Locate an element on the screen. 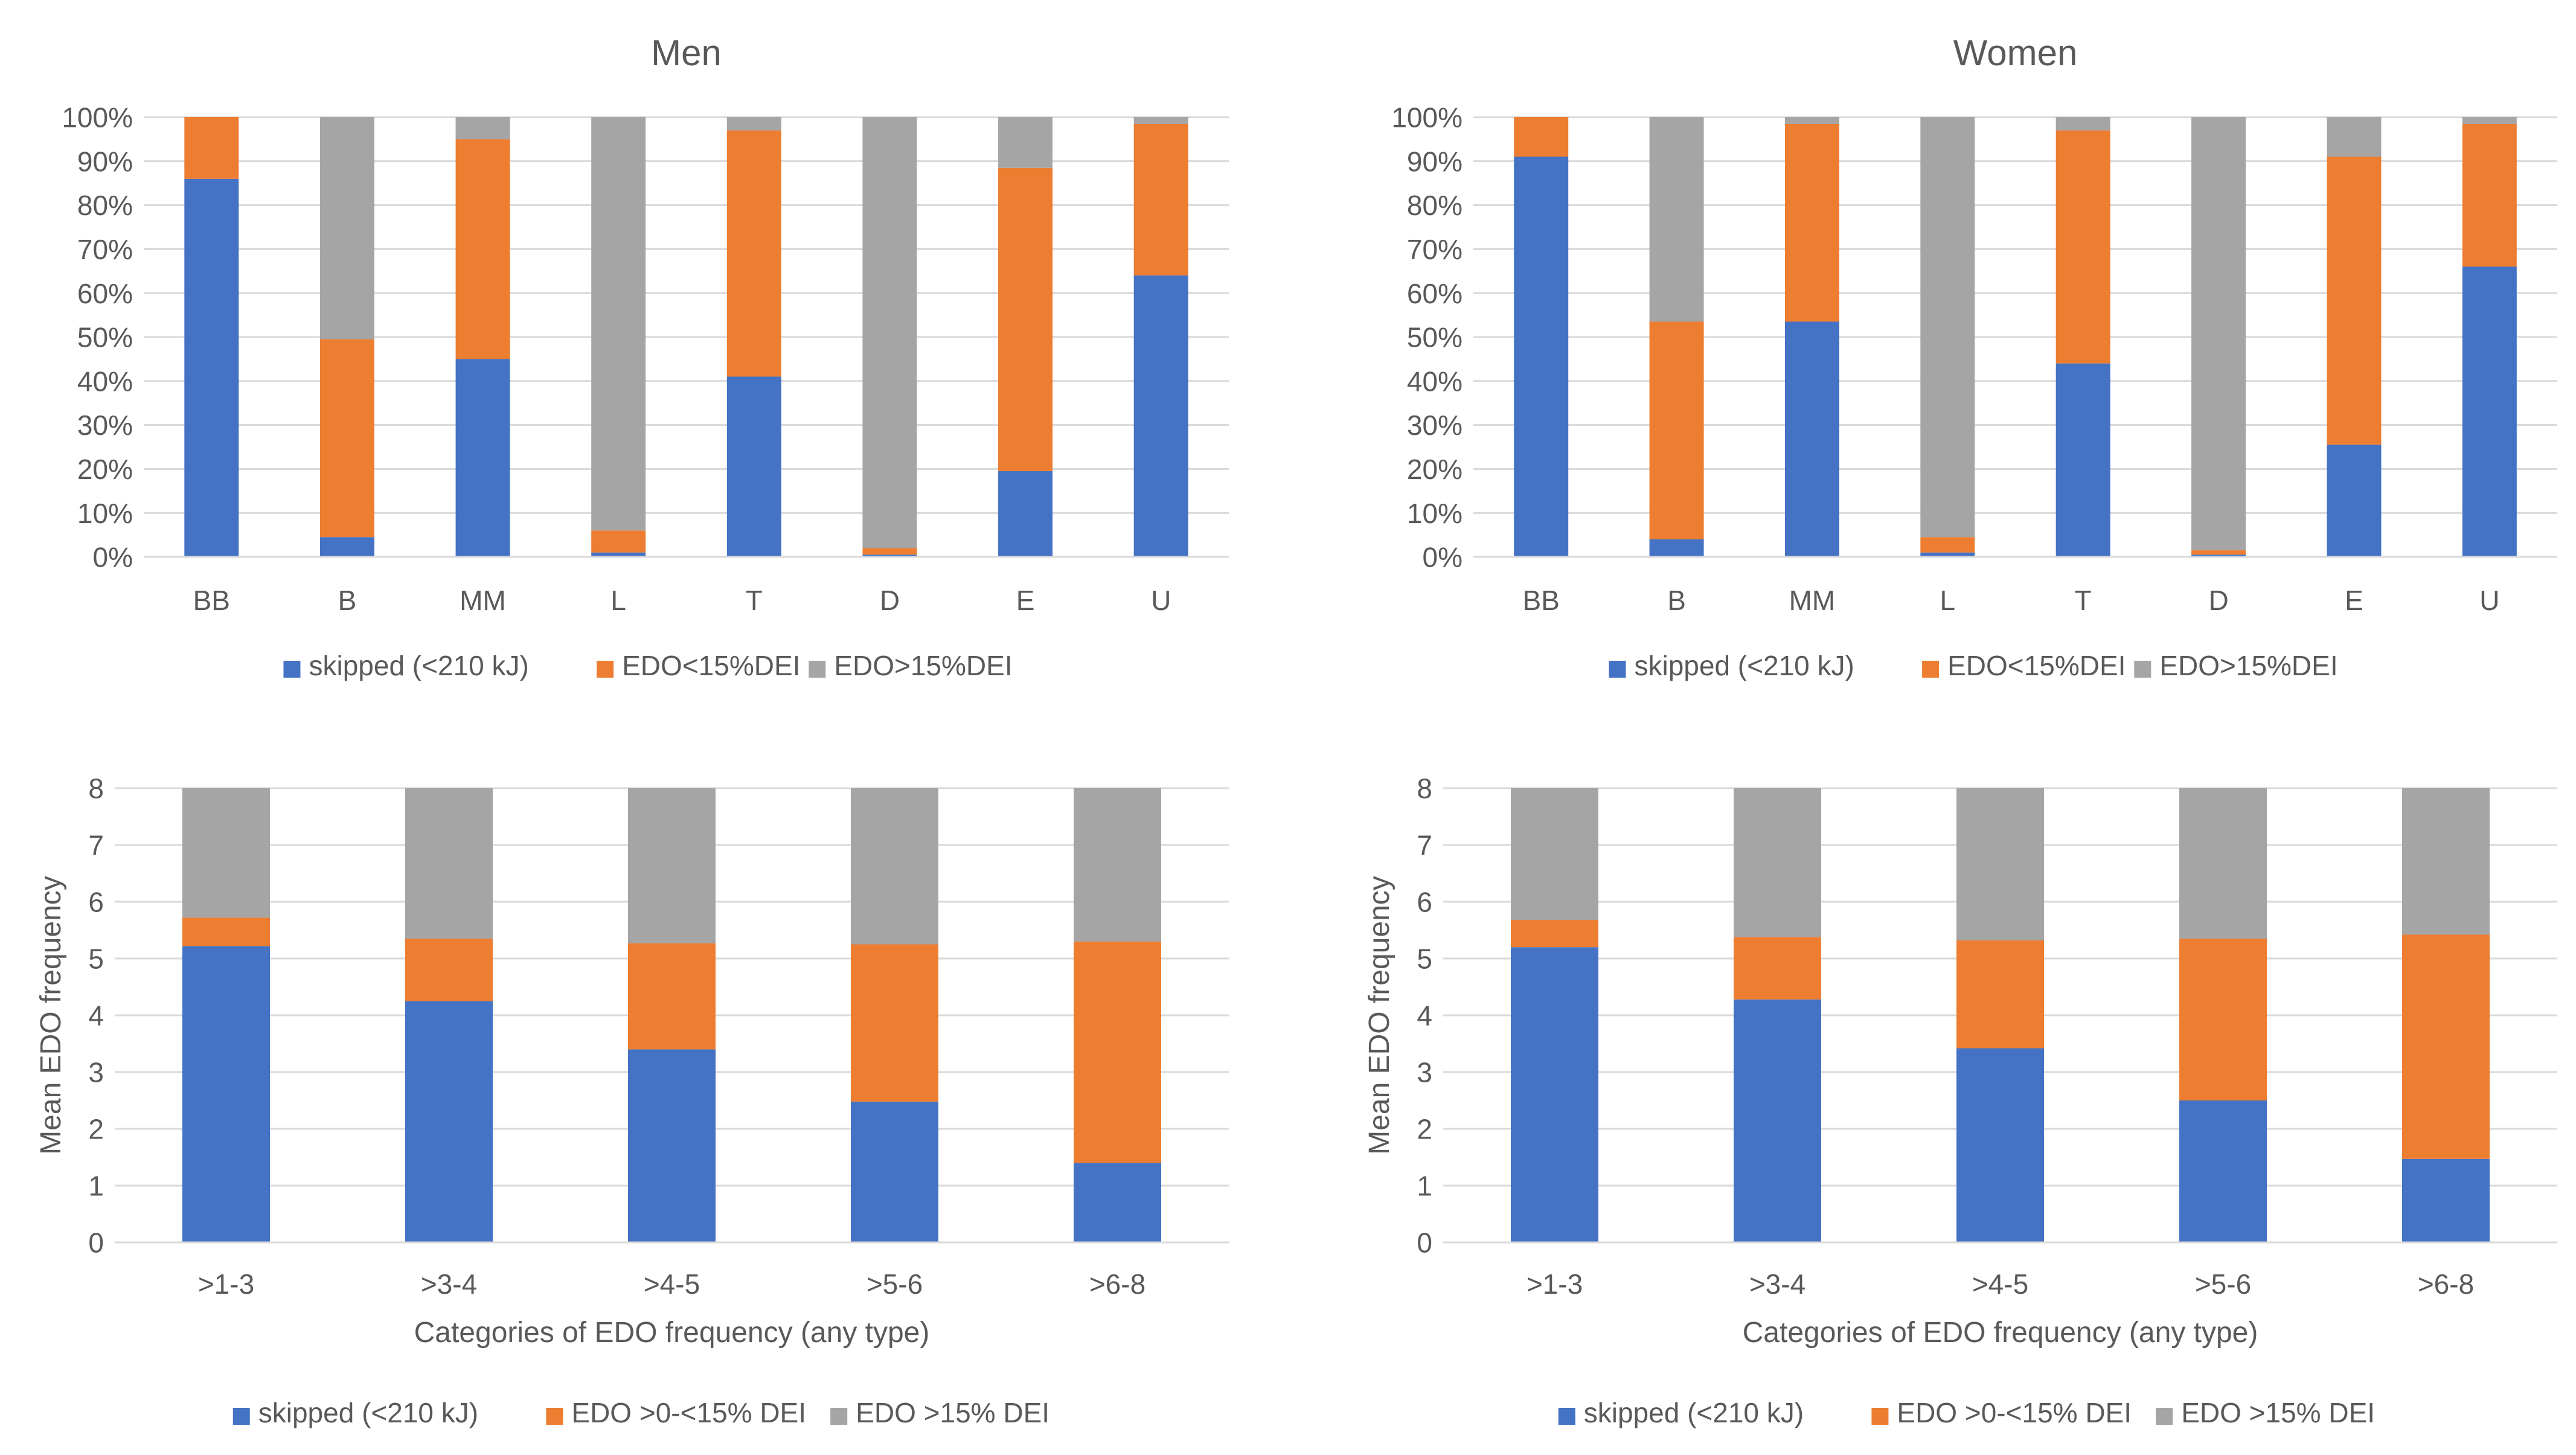 This screenshot has width=2576, height=1455. y-tick-label: 8 is located at coordinates (96, 789).